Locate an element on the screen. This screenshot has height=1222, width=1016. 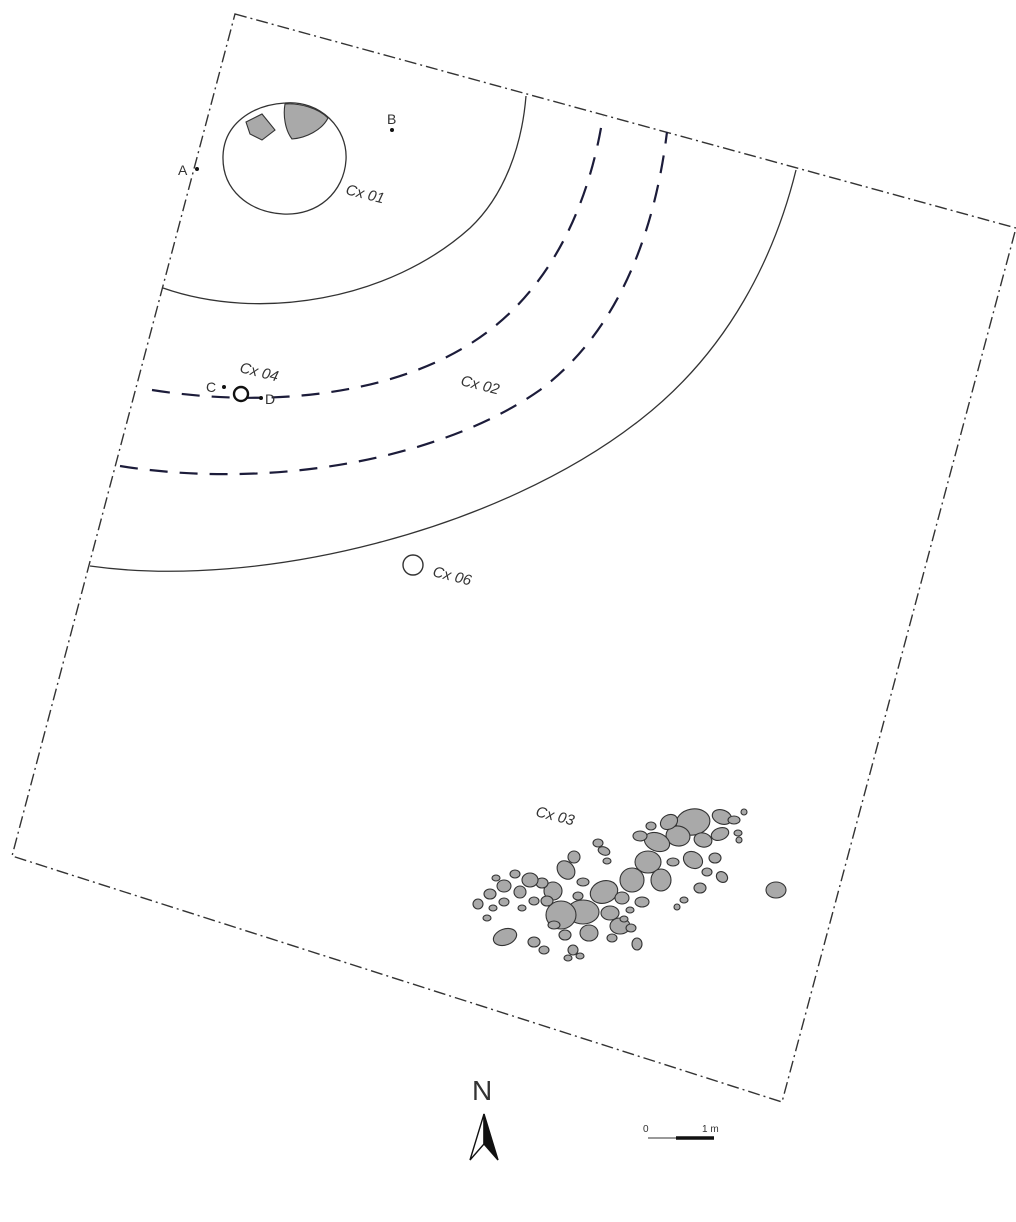
north-arrow-right-half is located at coordinates (491, 1137).